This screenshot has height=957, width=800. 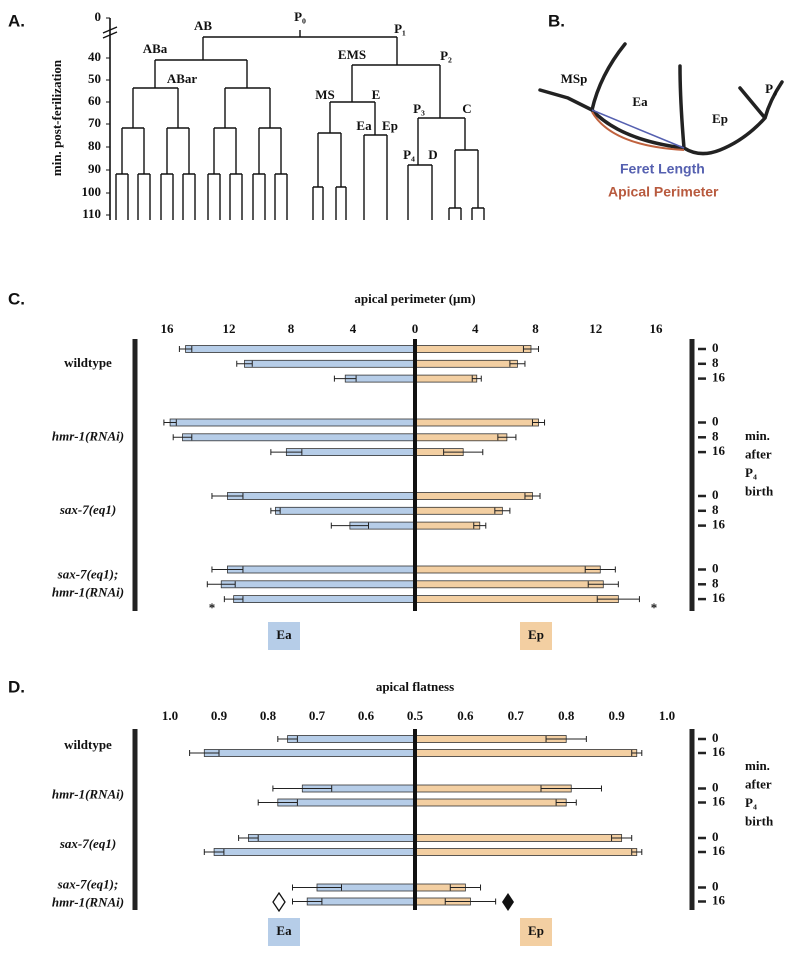 I want to click on tick-label: 40, so click(x=94, y=56).